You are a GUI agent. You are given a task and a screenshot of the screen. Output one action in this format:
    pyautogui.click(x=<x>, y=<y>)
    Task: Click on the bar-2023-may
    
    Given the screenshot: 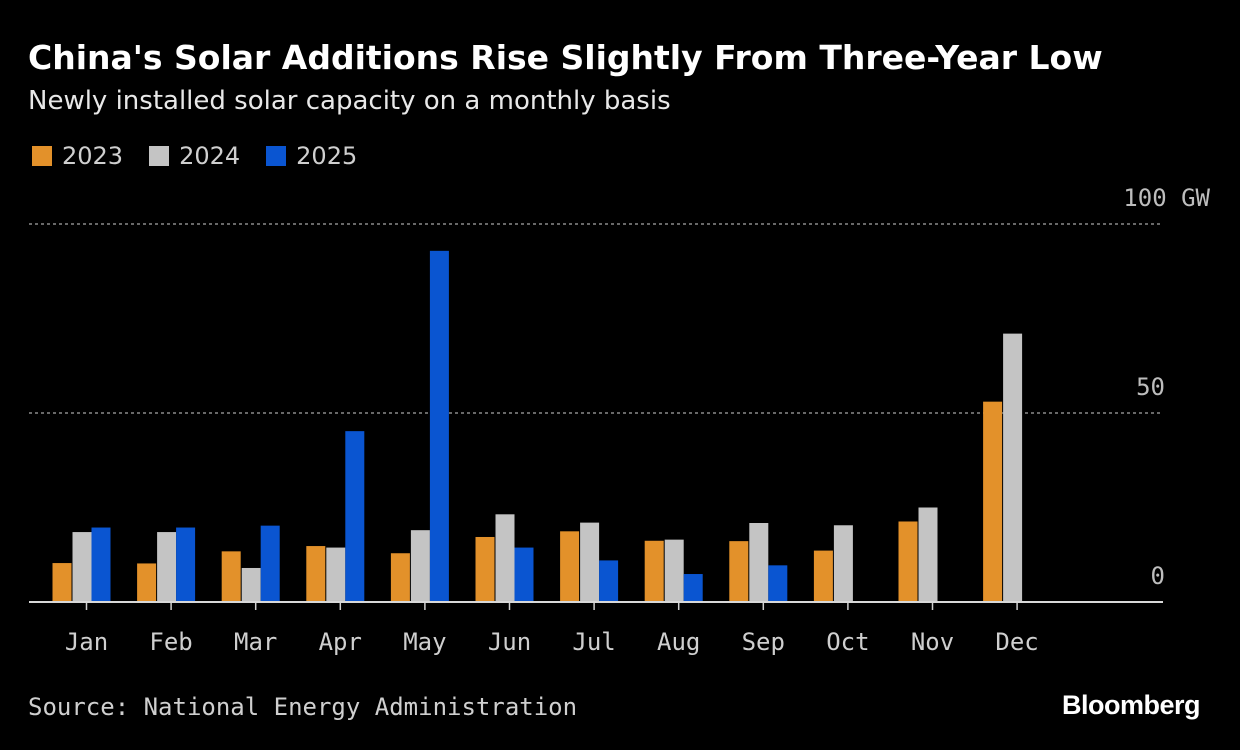 What is the action you would take?
    pyautogui.click(x=400, y=577)
    